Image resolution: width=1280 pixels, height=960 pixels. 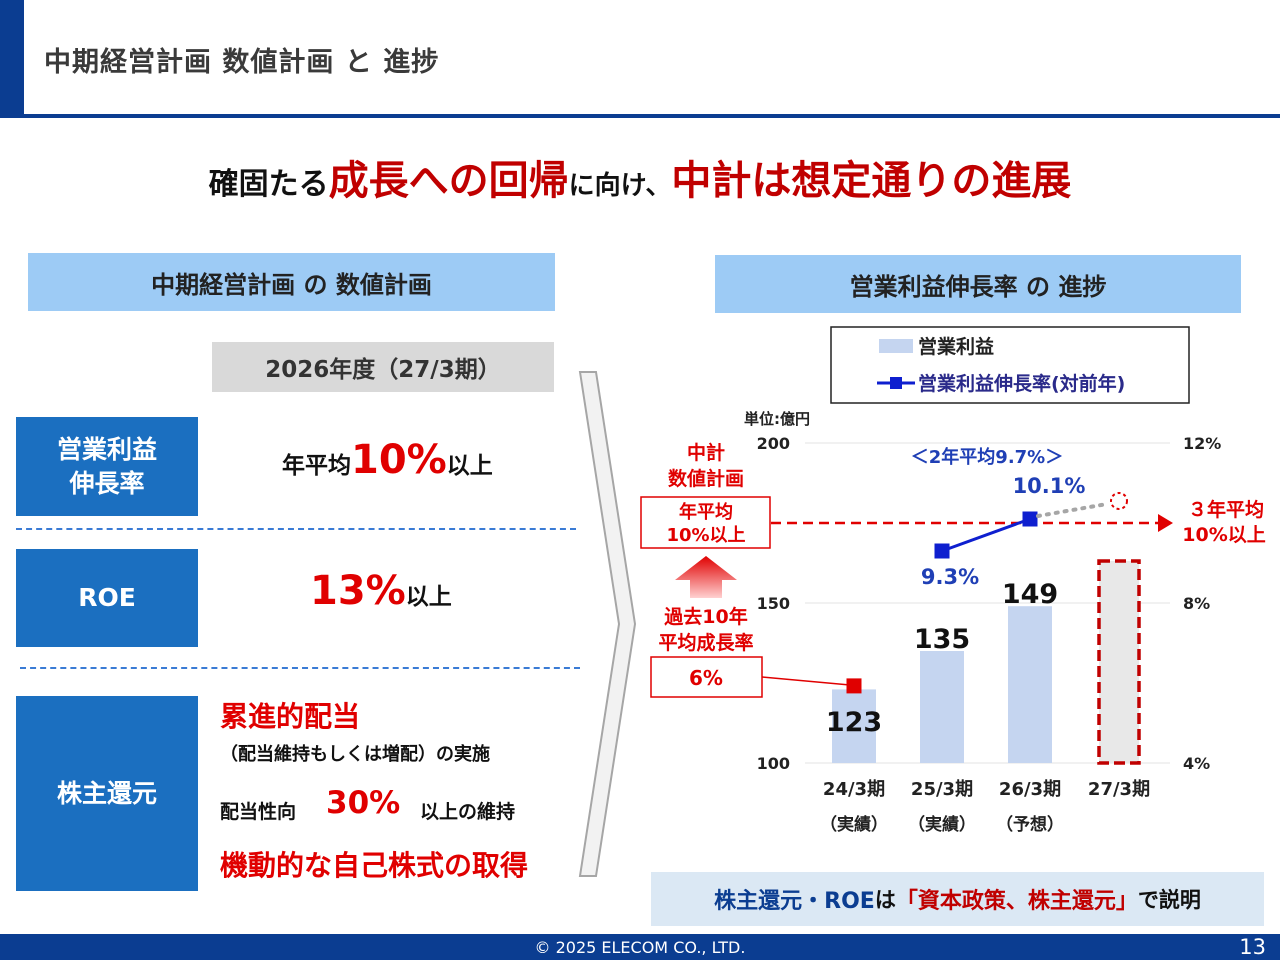 I want to click on headline: 確固たる成長への回帰に向け、中計は想定通りの進展, so click(x=640, y=177).